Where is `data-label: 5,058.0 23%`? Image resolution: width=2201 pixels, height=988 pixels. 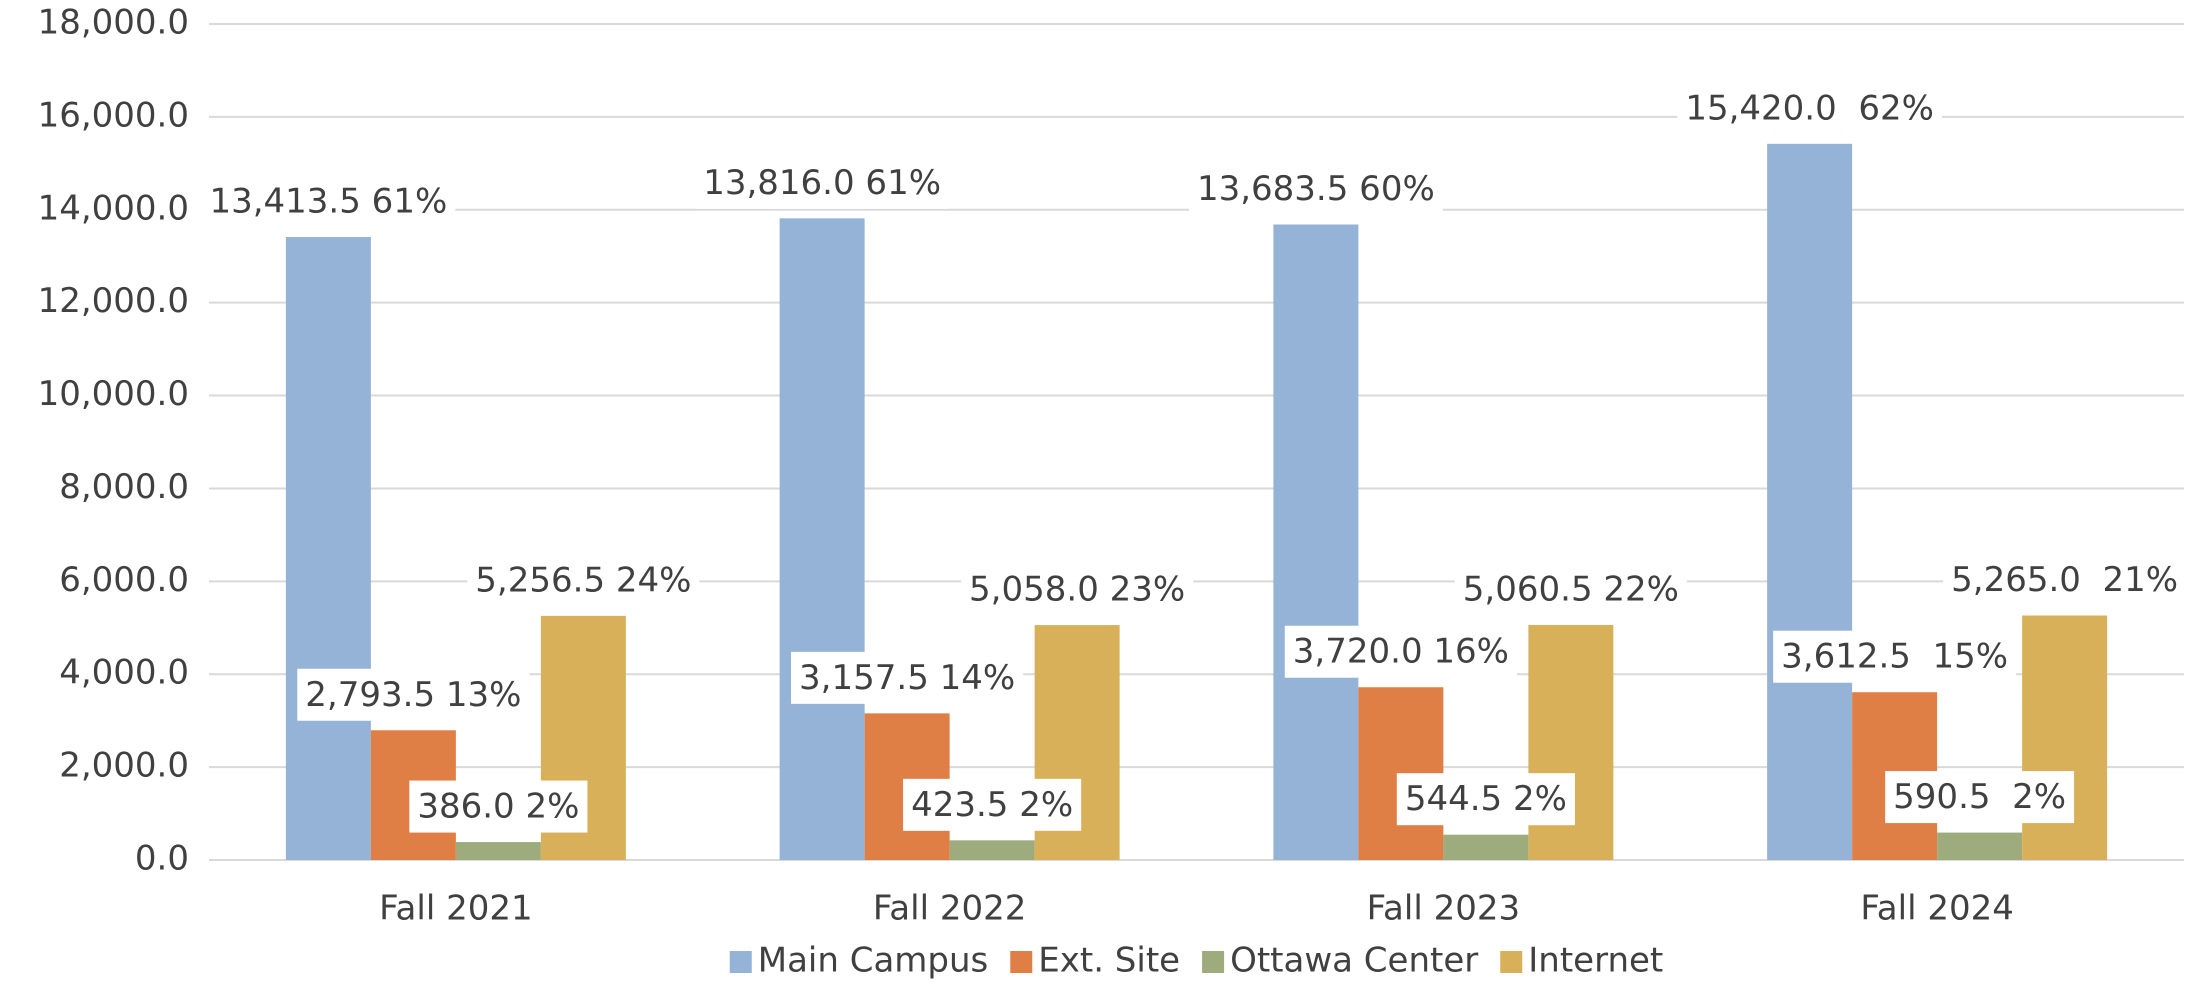 data-label: 5,058.0 23% is located at coordinates (1077, 589).